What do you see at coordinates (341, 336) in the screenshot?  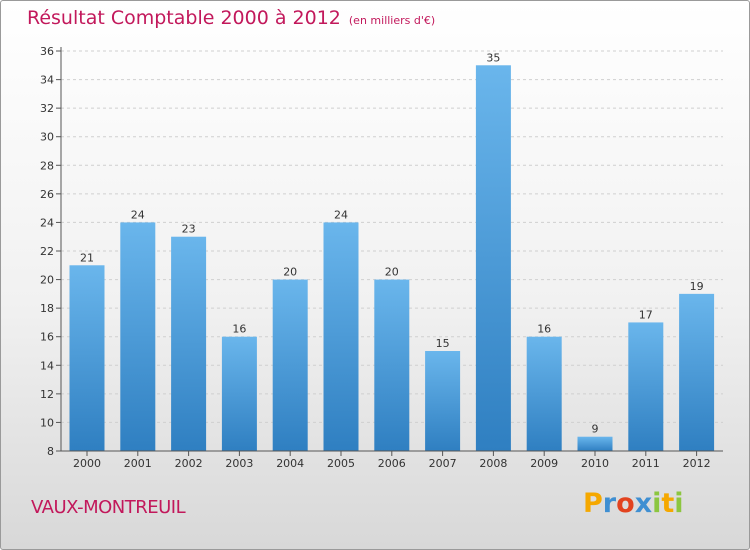 I see `bar-2005` at bounding box center [341, 336].